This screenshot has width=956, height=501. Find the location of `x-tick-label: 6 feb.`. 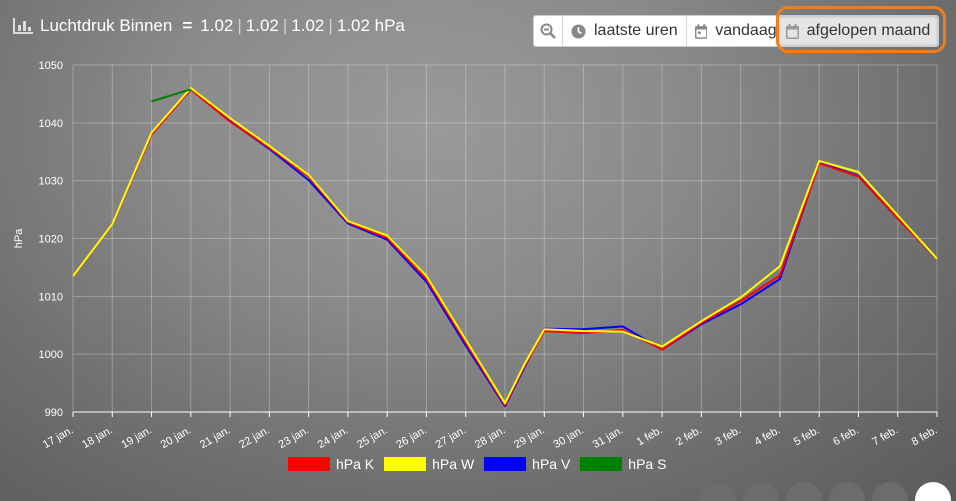

x-tick-label: 6 feb. is located at coordinates (846, 436).